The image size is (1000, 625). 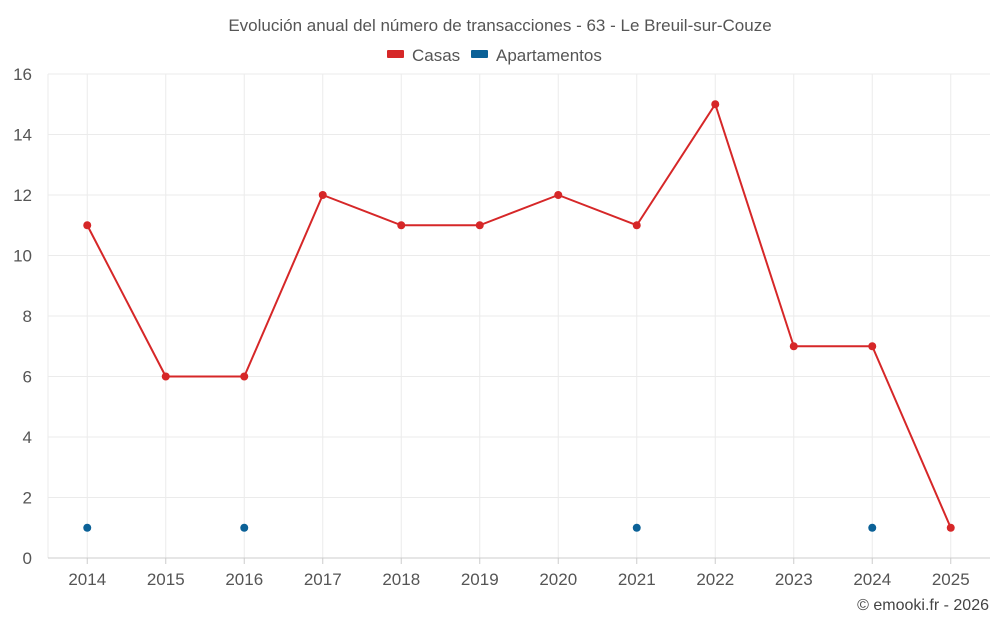 What do you see at coordinates (950, 527) in the screenshot?
I see `data-point-casas-2025: Casas 2025: 1` at bounding box center [950, 527].